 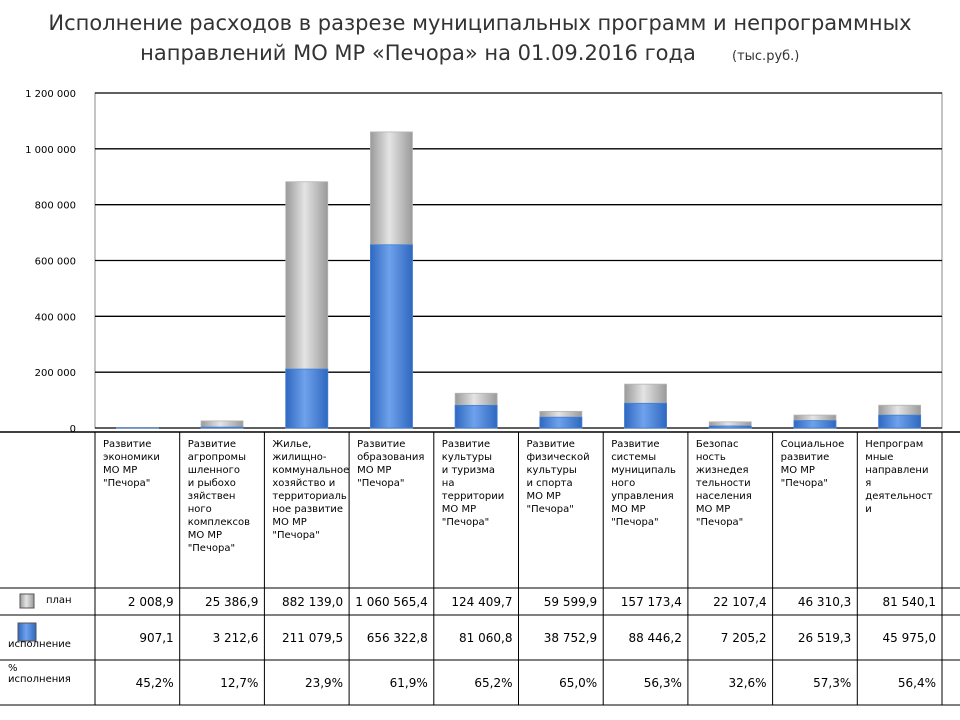 I want to click on y-tick-label: 800 000, so click(x=55, y=206).